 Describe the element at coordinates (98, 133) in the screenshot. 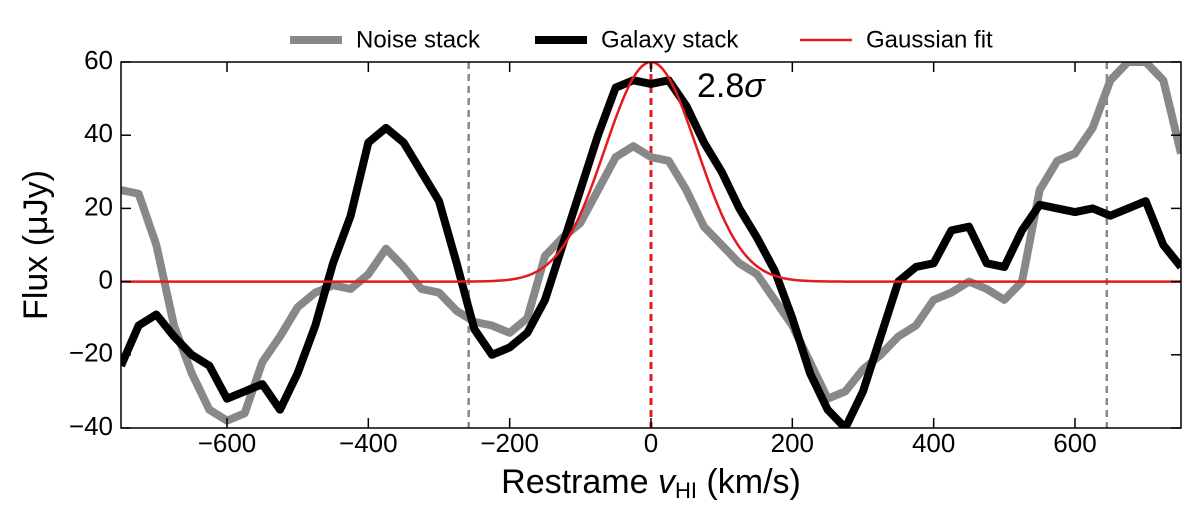

I see `y-tick-label: 40` at that location.